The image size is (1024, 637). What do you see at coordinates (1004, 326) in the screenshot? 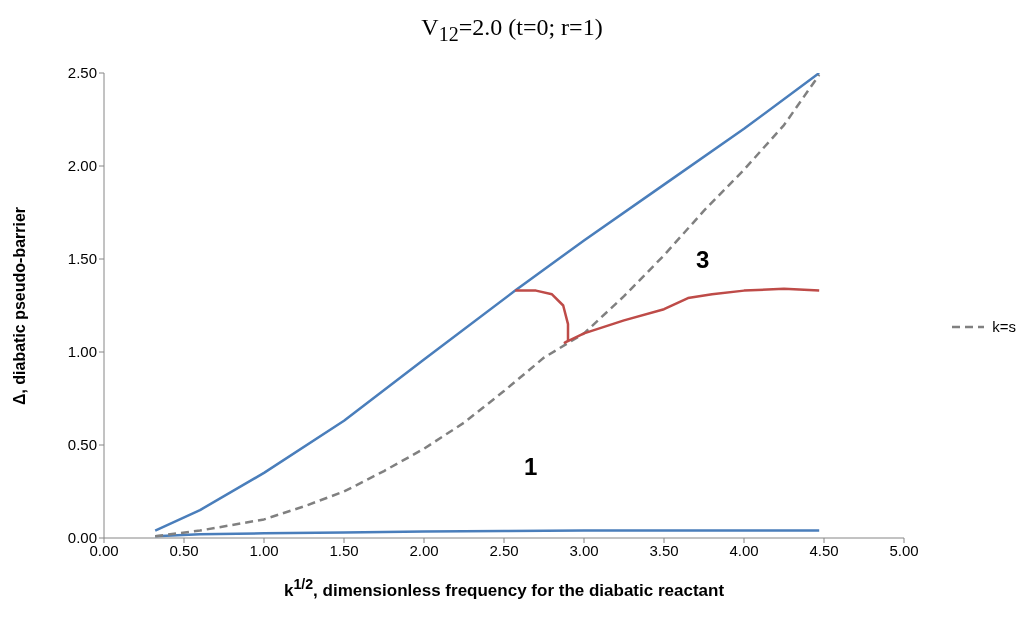
I see `legend-label: k=s` at bounding box center [1004, 326].